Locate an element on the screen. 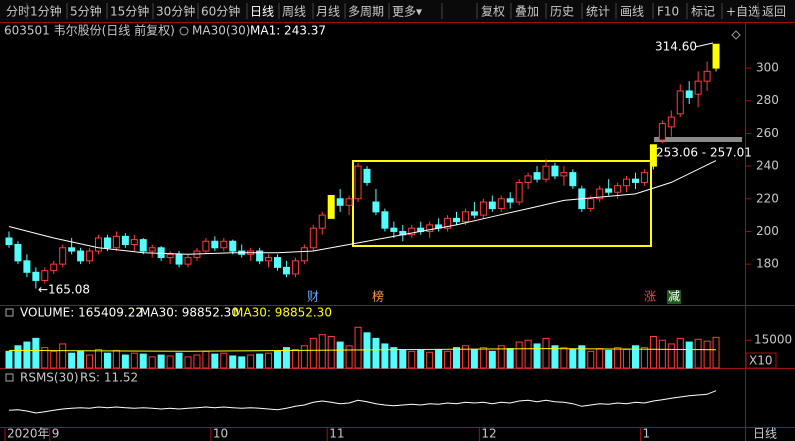 The image size is (795, 441). toolbar-button: 1分钟 is located at coordinates (46, 11).